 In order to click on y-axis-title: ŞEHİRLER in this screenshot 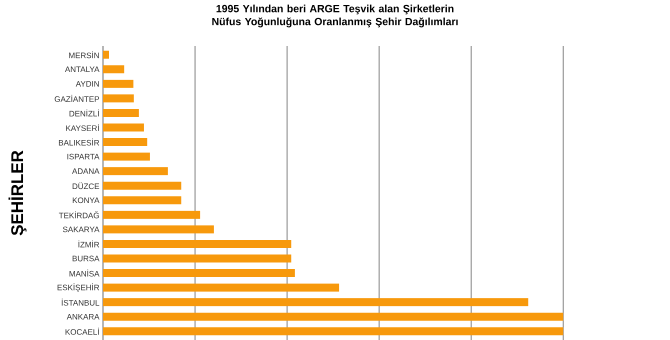, I will do `click(17, 193)`.